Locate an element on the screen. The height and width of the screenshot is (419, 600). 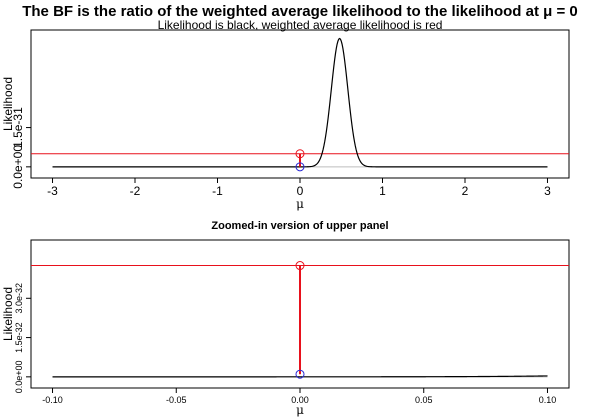
top-x-tick-label: -2 is located at coordinates (135, 191).